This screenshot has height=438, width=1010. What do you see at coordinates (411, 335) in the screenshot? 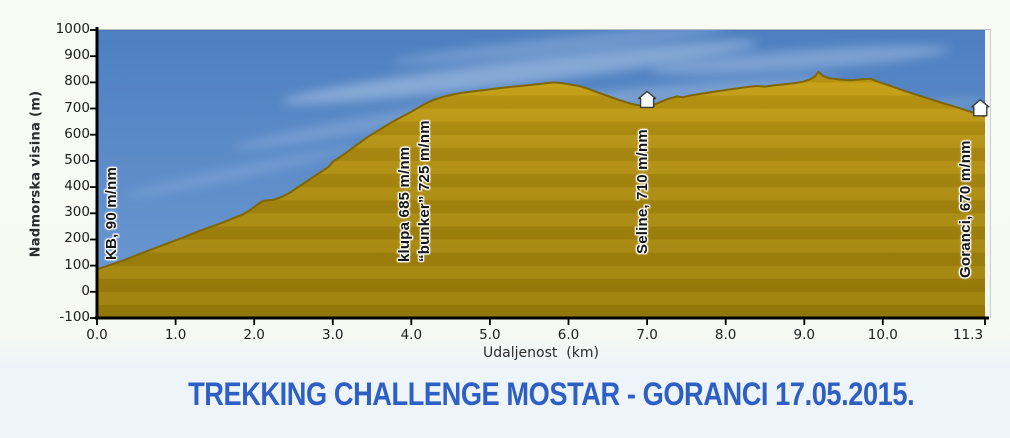
I see `x-tick-label: 4.0` at bounding box center [411, 335].